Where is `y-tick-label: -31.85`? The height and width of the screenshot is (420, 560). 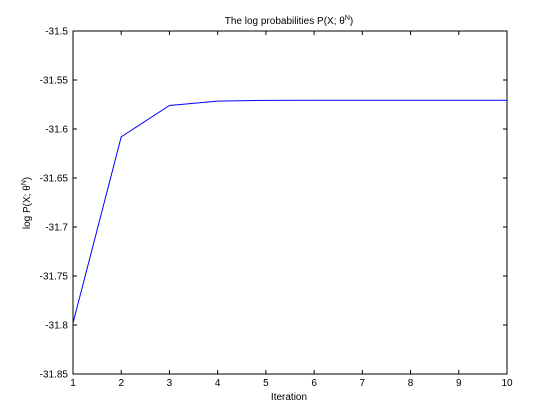
y-tick-label: -31.85 is located at coordinates (54, 375).